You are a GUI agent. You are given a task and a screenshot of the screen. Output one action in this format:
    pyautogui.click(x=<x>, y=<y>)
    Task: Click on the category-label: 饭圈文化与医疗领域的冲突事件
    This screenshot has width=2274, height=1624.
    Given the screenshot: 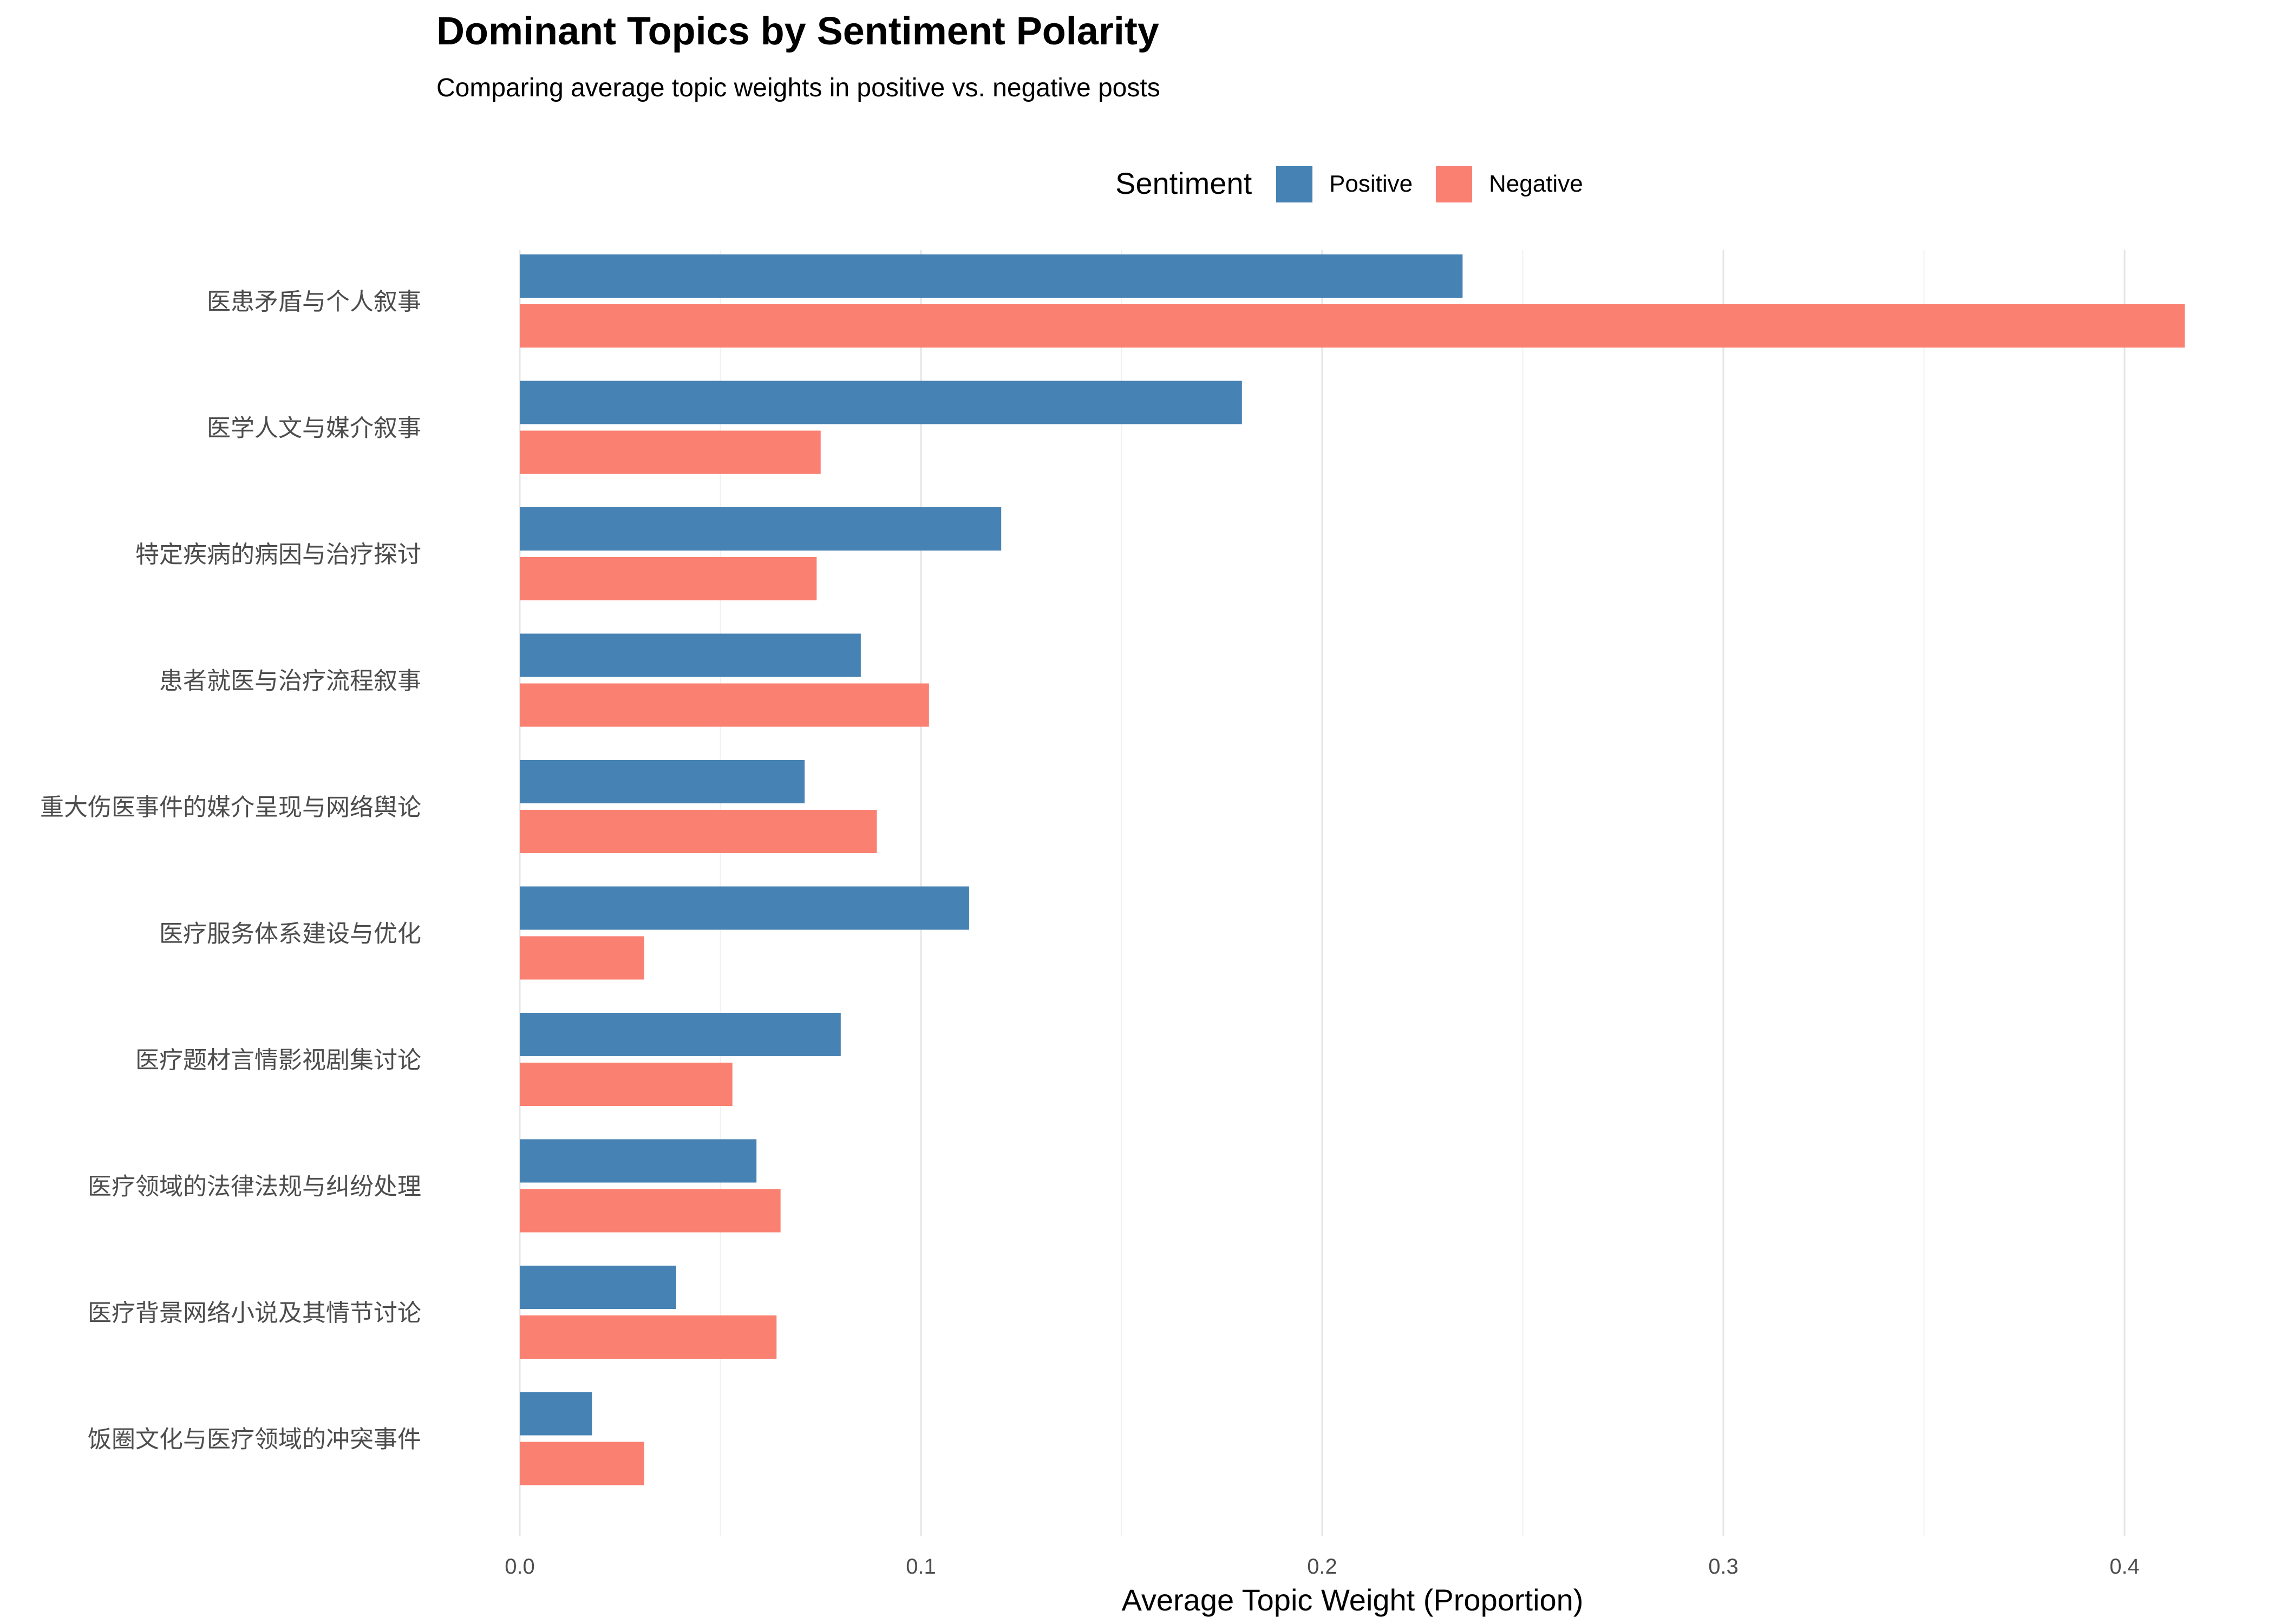 What is the action you would take?
    pyautogui.click(x=255, y=1439)
    